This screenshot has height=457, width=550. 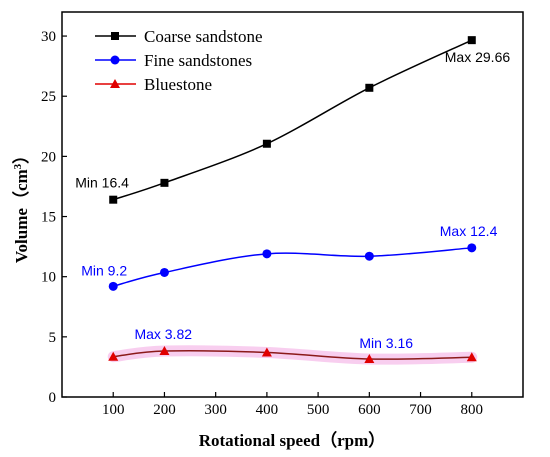 I want to click on y-tick-label: 30, so click(x=48, y=37).